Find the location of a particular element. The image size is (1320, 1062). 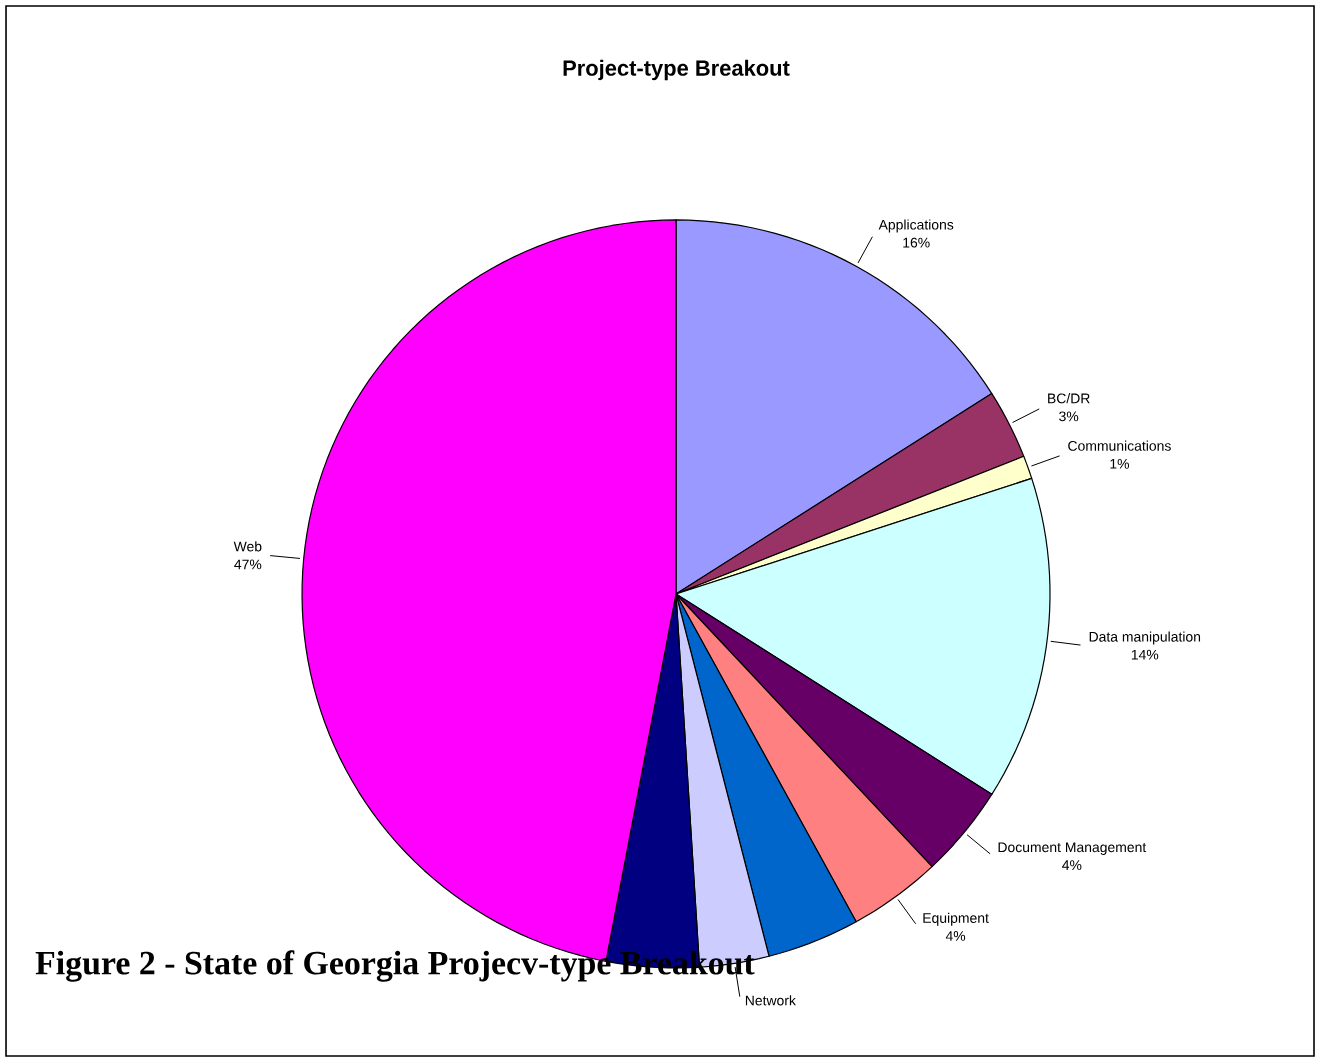

chart-title: Project-type Breakout is located at coordinates (676, 70).